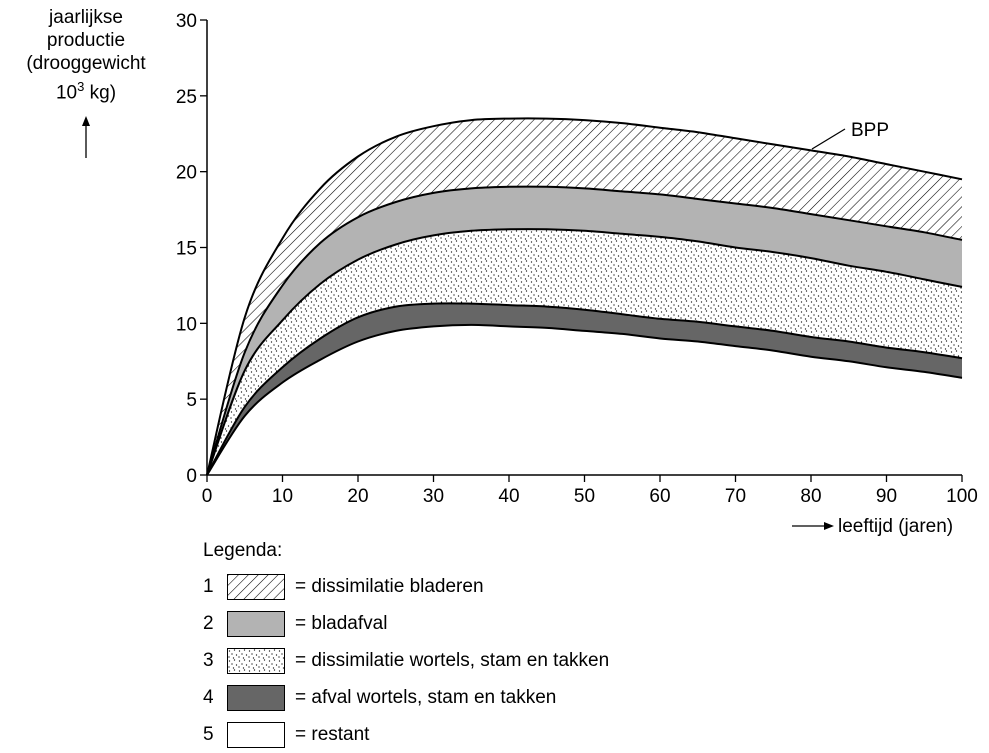 The image size is (989, 753). Describe the element at coordinates (357, 496) in the screenshot. I see `x-tick-label: 20` at that location.